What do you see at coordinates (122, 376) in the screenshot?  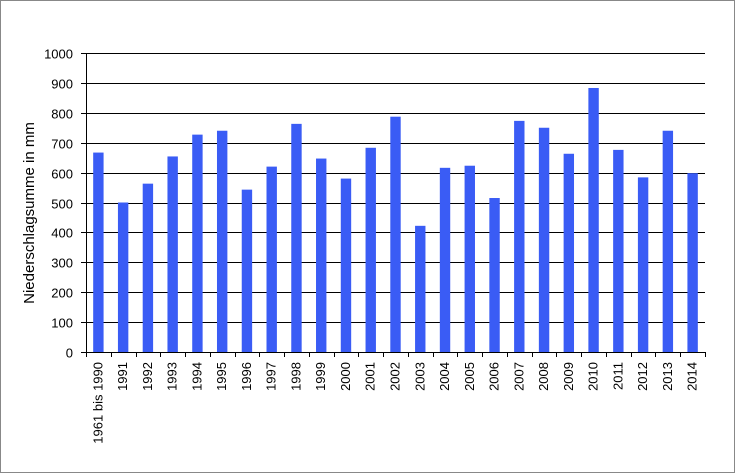 I see `x-tick-label: 1991` at bounding box center [122, 376].